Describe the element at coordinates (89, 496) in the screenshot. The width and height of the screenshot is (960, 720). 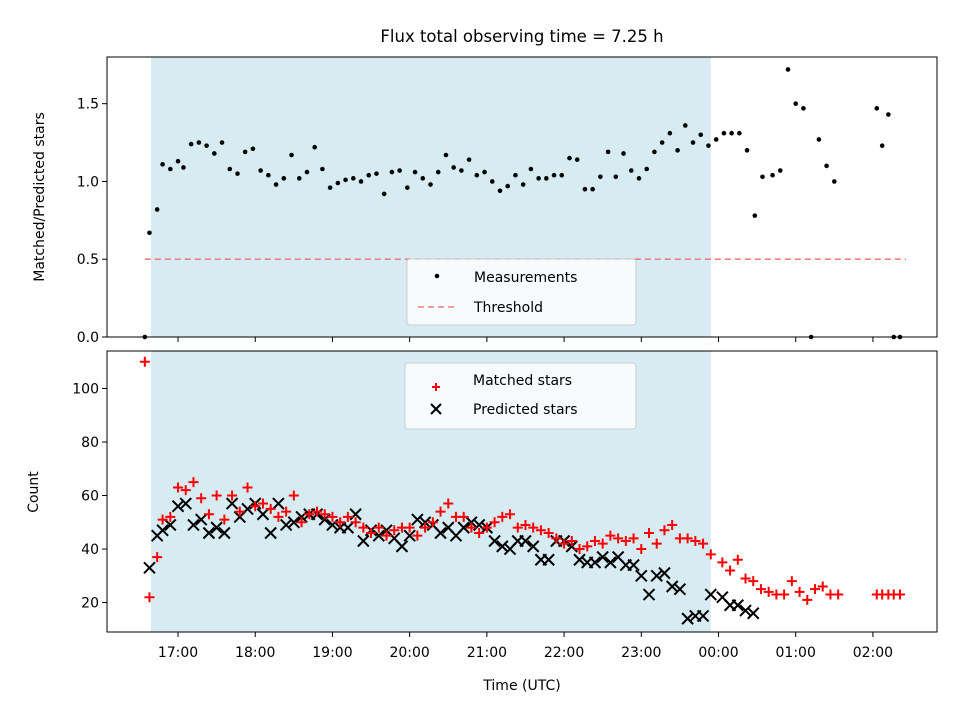
I see `bottom-y-axis: 20 40 60 80 100` at that location.